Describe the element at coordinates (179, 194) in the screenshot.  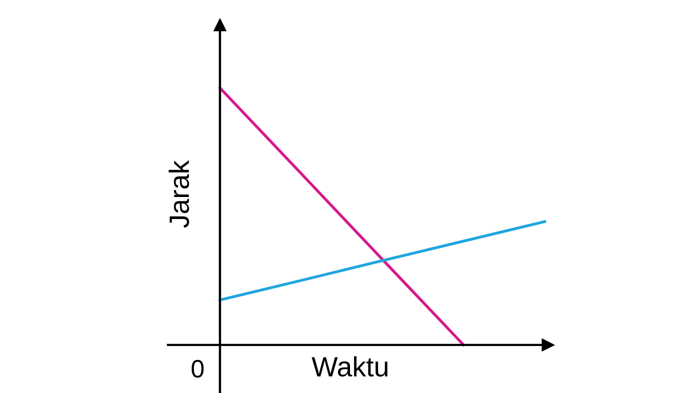
I see `y-axis-title: Jarak` at that location.